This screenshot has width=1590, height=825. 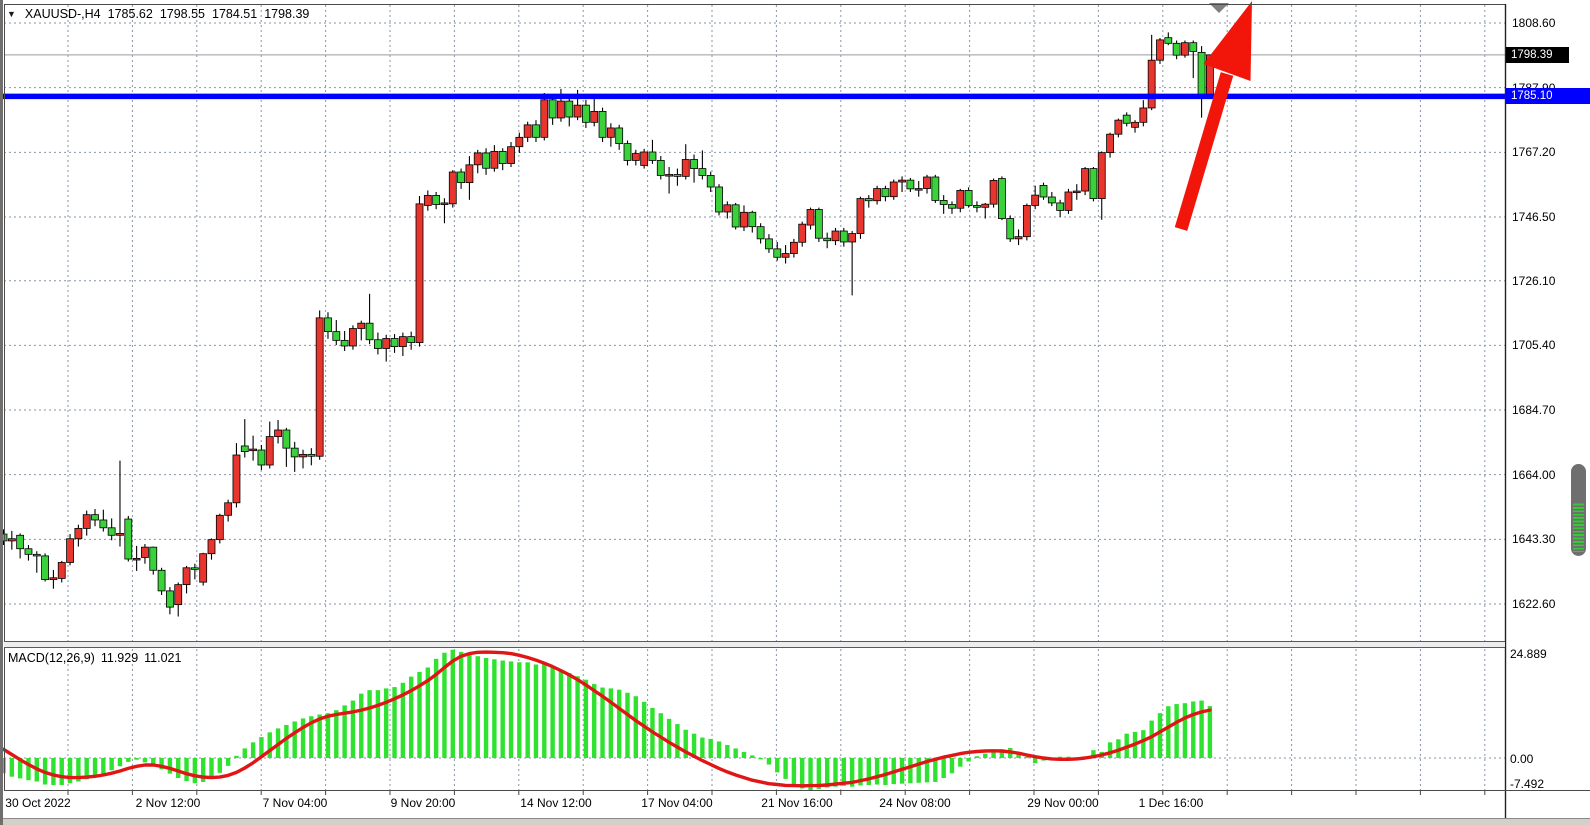 I want to click on scrollbar-grip-stripes, so click(x=1578, y=527).